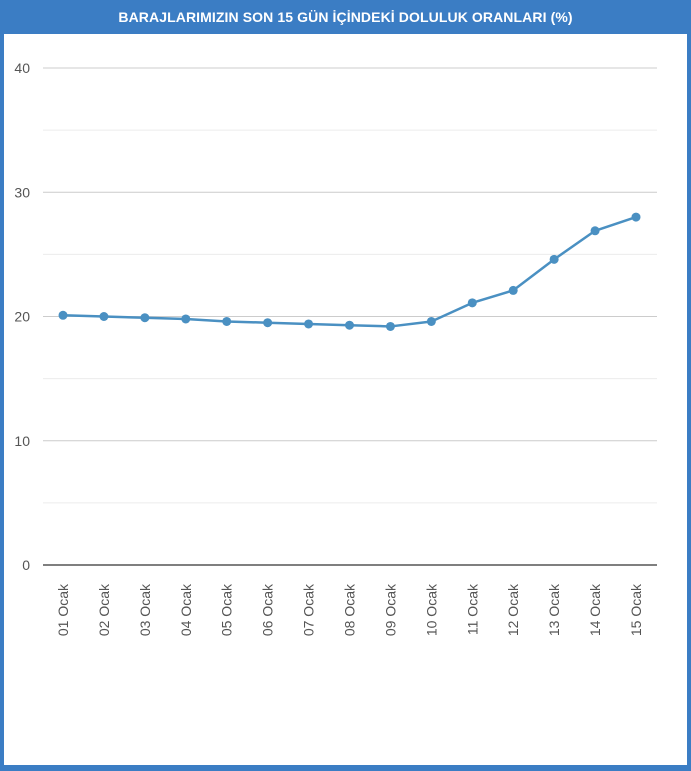 The image size is (691, 771). I want to click on x-tick-label: 11 Ocak, so click(472, 609).